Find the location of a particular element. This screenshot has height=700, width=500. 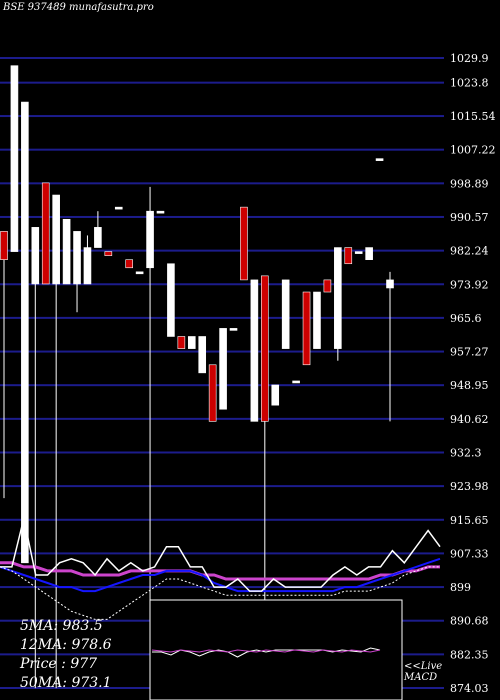

ma50-value: 973.1 is located at coordinates (91, 683).